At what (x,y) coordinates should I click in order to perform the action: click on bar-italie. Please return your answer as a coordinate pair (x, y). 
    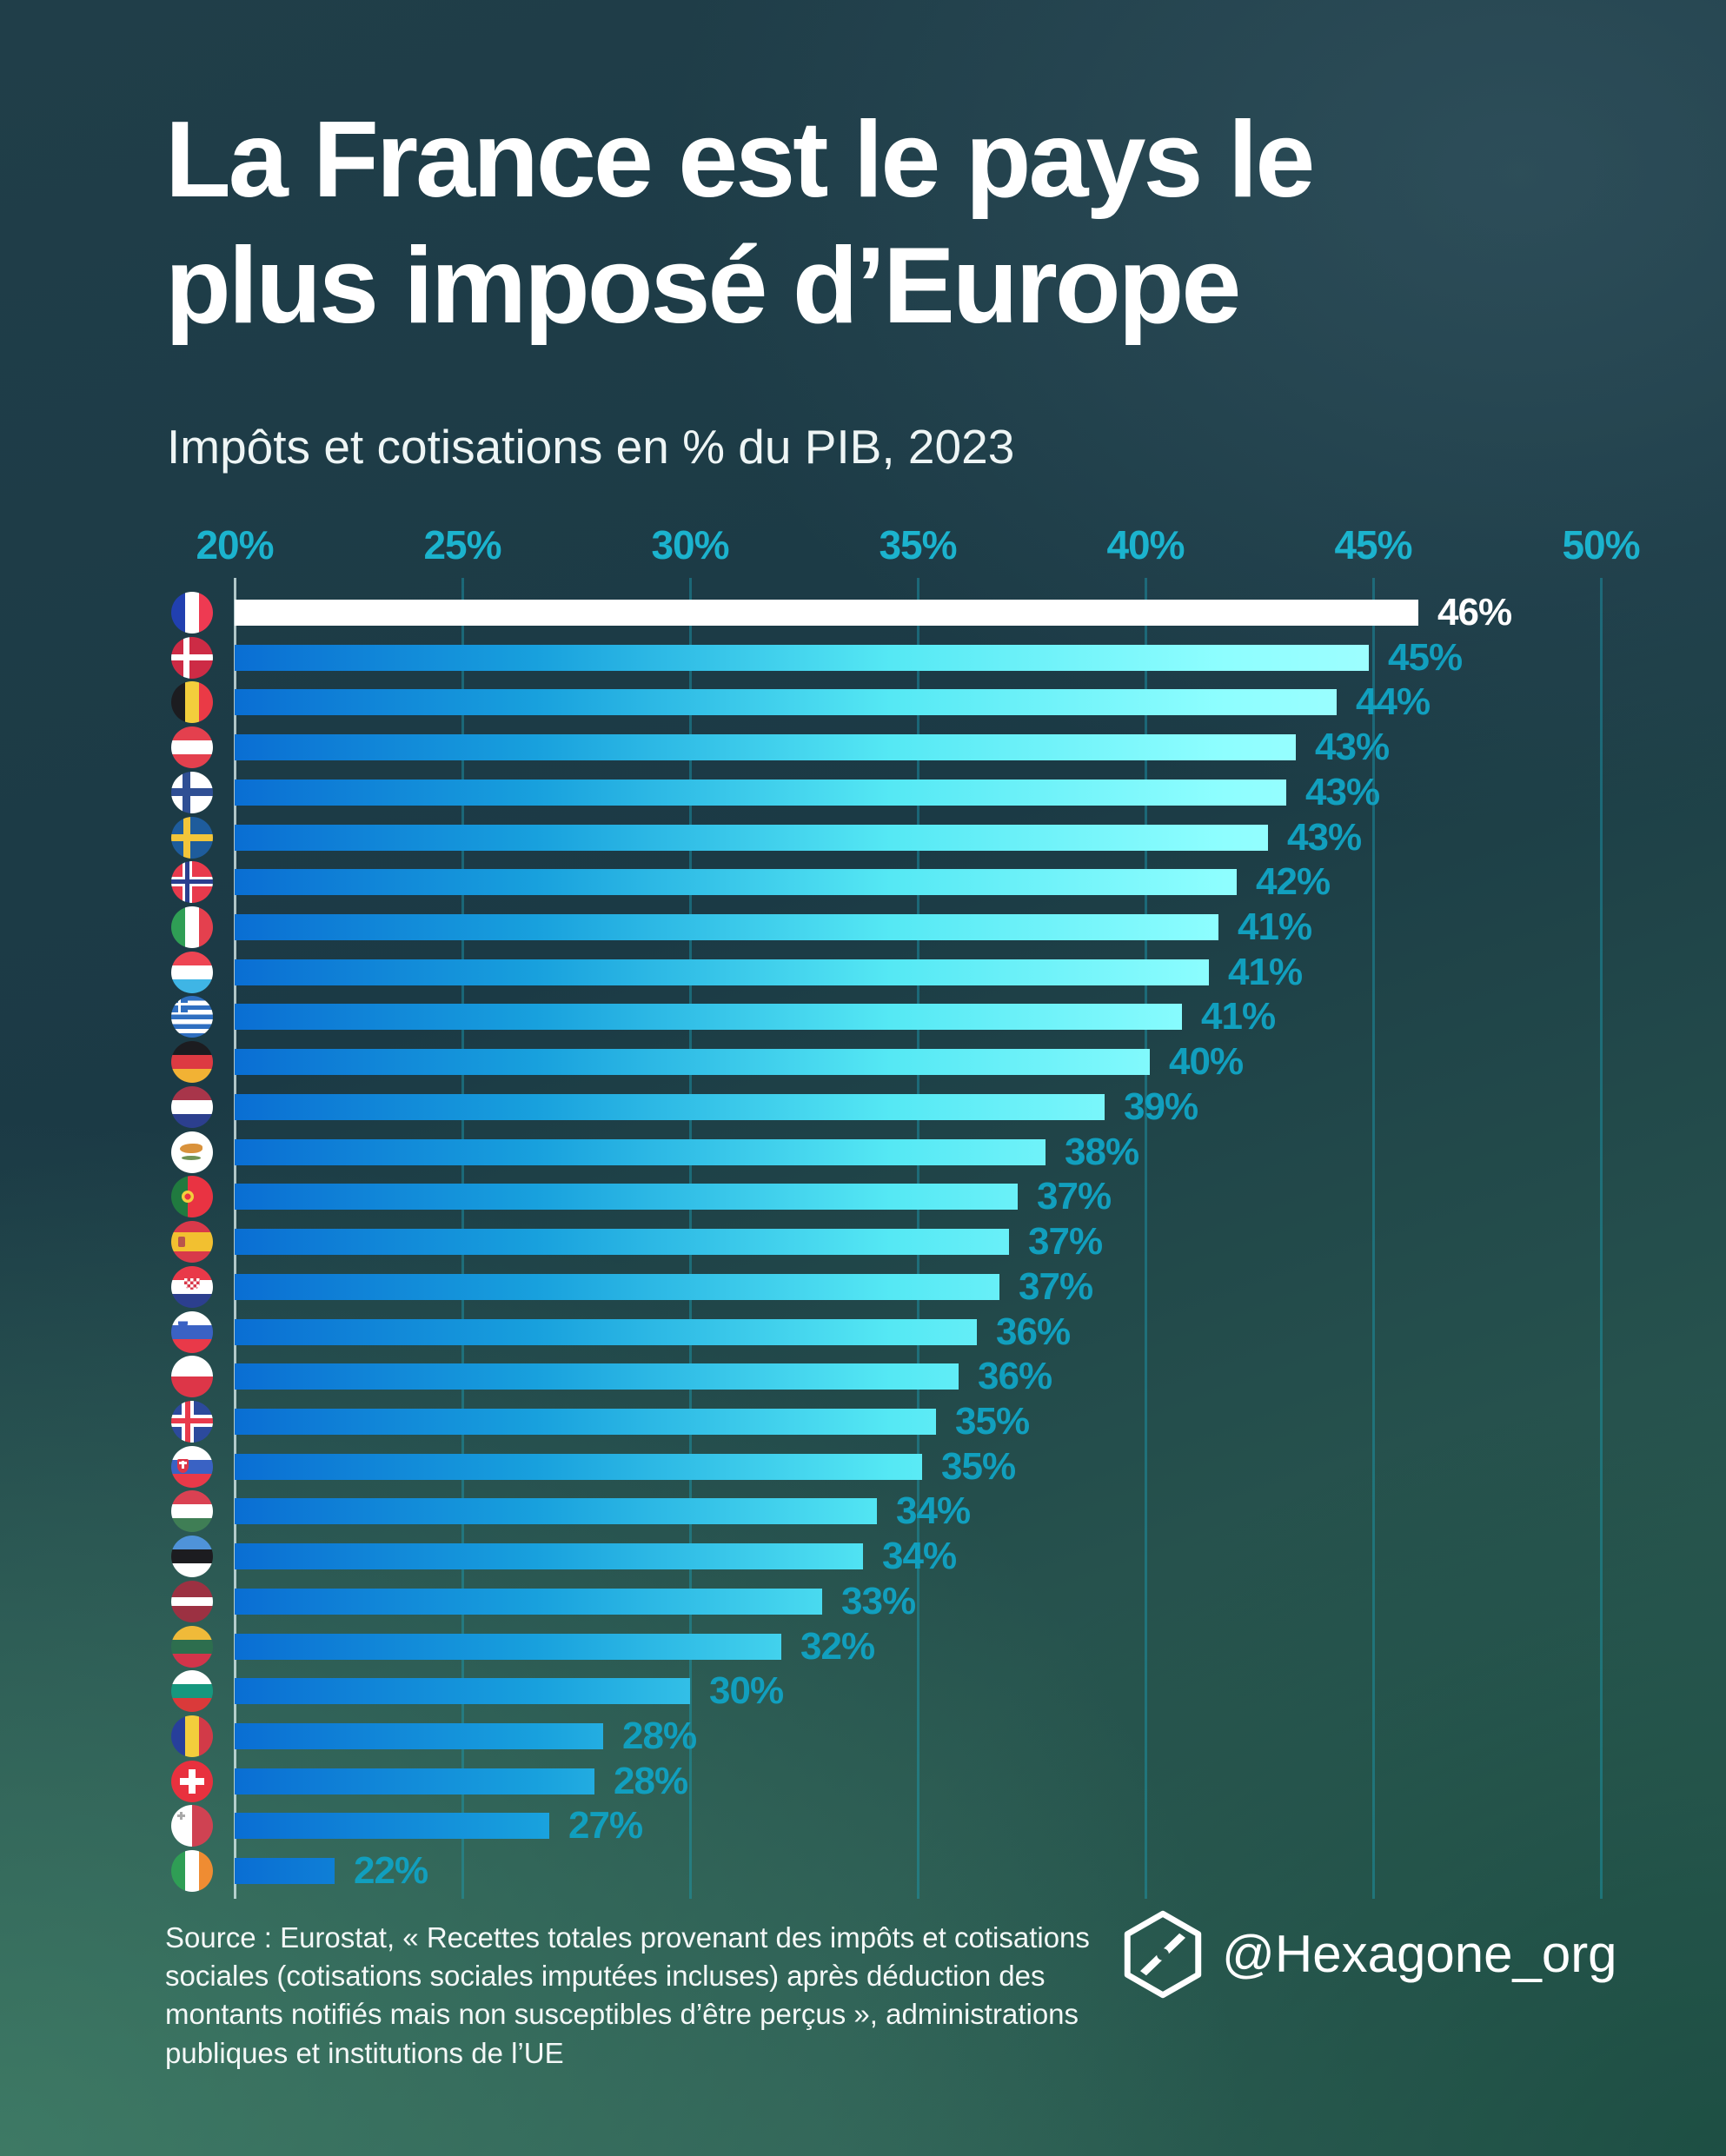
    Looking at the image, I should click on (726, 928).